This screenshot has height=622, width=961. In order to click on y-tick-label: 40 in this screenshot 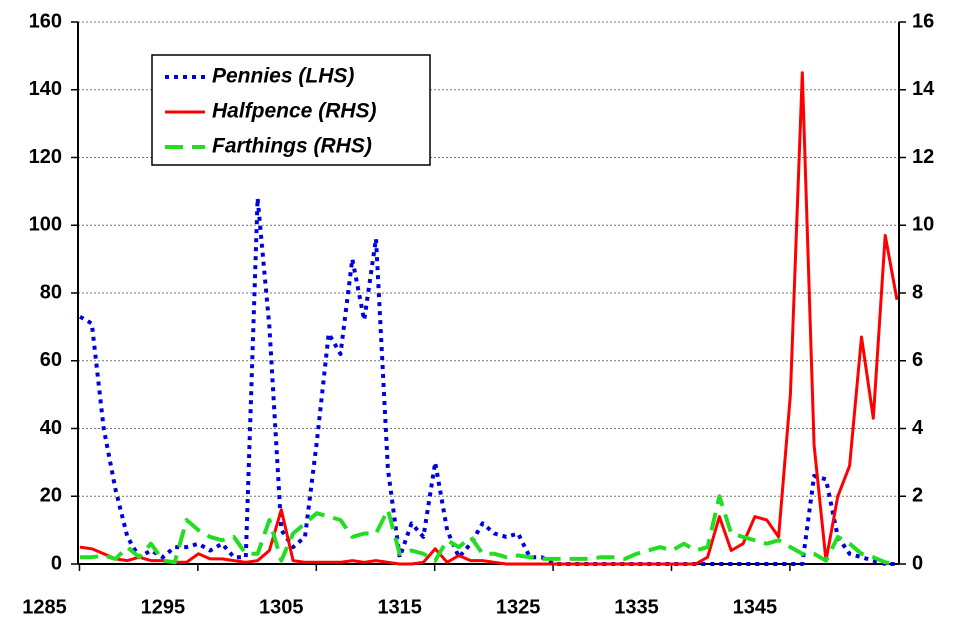, I will do `click(51, 428)`.